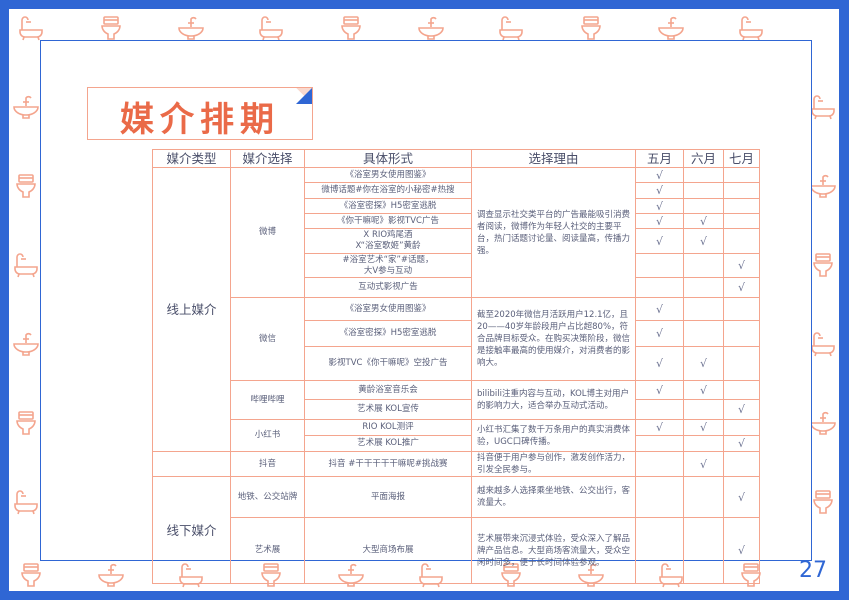 This screenshot has width=849, height=600. What do you see at coordinates (388, 235) in the screenshot?
I see `form-text: X RIO鸡尾酒` at bounding box center [388, 235].